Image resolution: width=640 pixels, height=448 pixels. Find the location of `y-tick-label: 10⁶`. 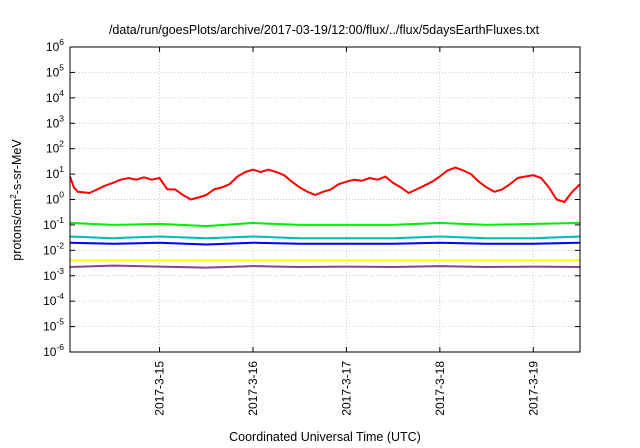

y-tick-label: 10⁶ is located at coordinates (55, 45).